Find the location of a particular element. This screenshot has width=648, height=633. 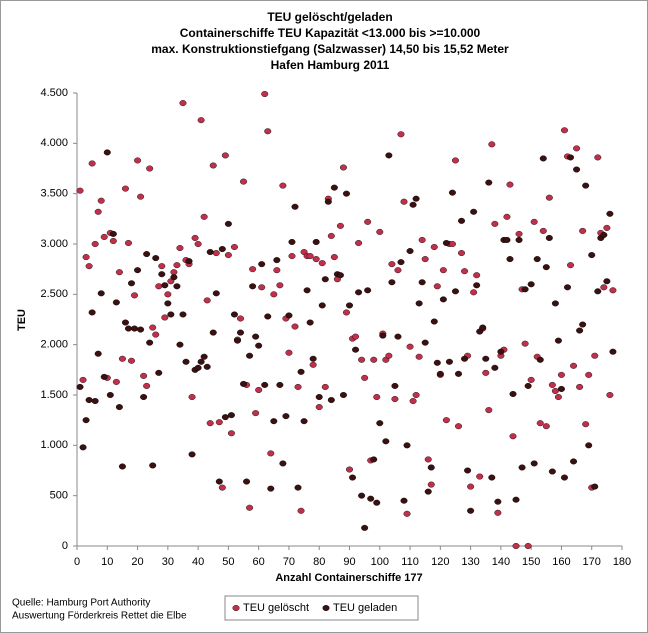

x-tick-label: 130 is located at coordinates (470, 562).